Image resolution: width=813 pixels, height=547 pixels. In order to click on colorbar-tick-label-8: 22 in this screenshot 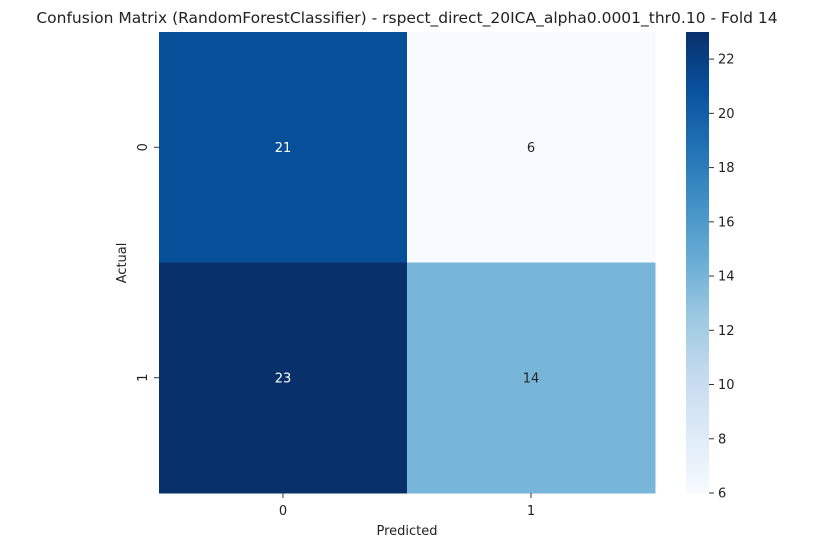, I will do `click(726, 60)`.